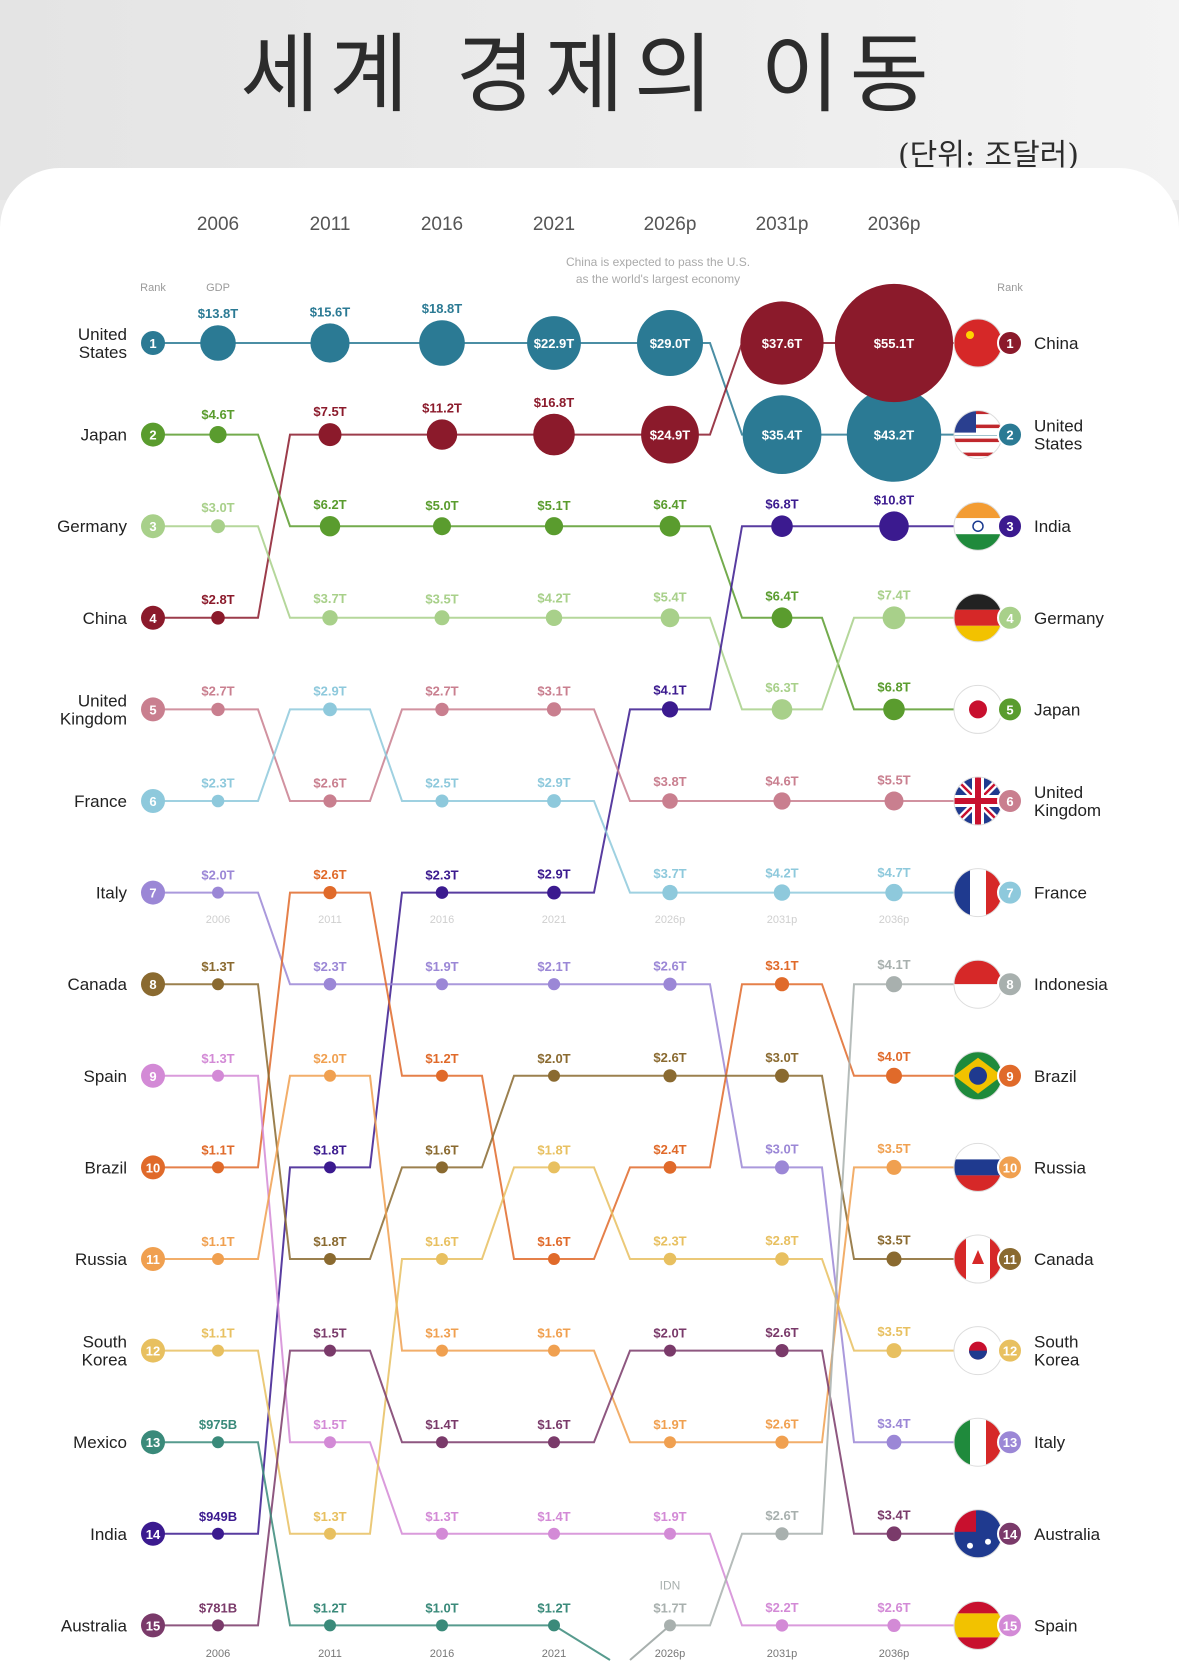  What do you see at coordinates (1056, 1342) in the screenshot?
I see `right-country-label: South` at bounding box center [1056, 1342].